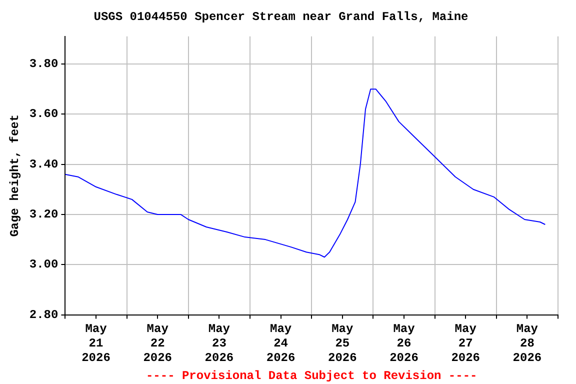 Image resolution: width=576 pixels, height=384 pixels. What do you see at coordinates (43, 214) in the screenshot?
I see `y-tick-label: 3.20` at bounding box center [43, 214].